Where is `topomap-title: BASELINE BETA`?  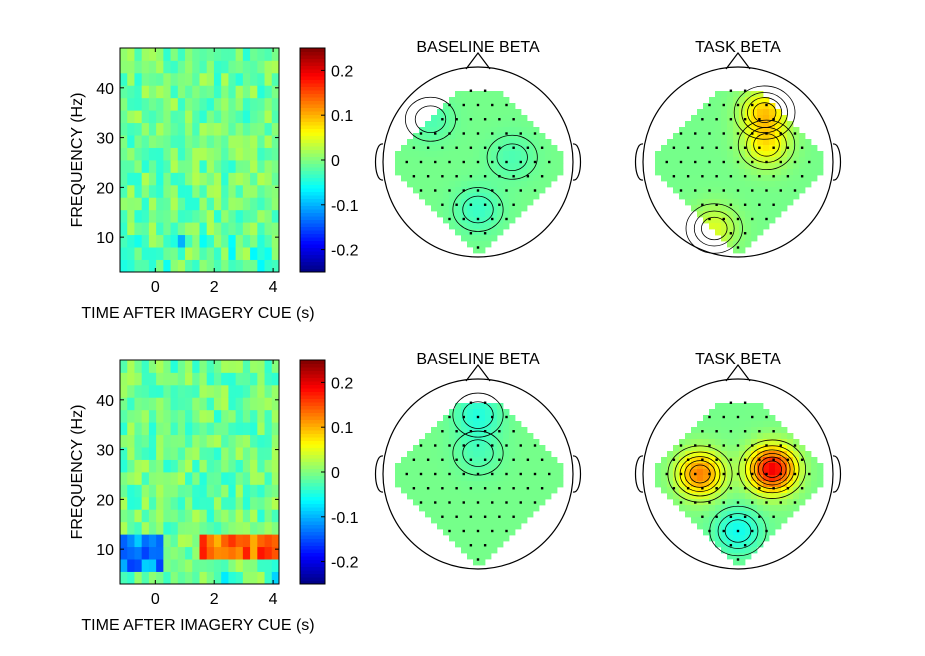
topomap-title: BASELINE BETA is located at coordinates (478, 47).